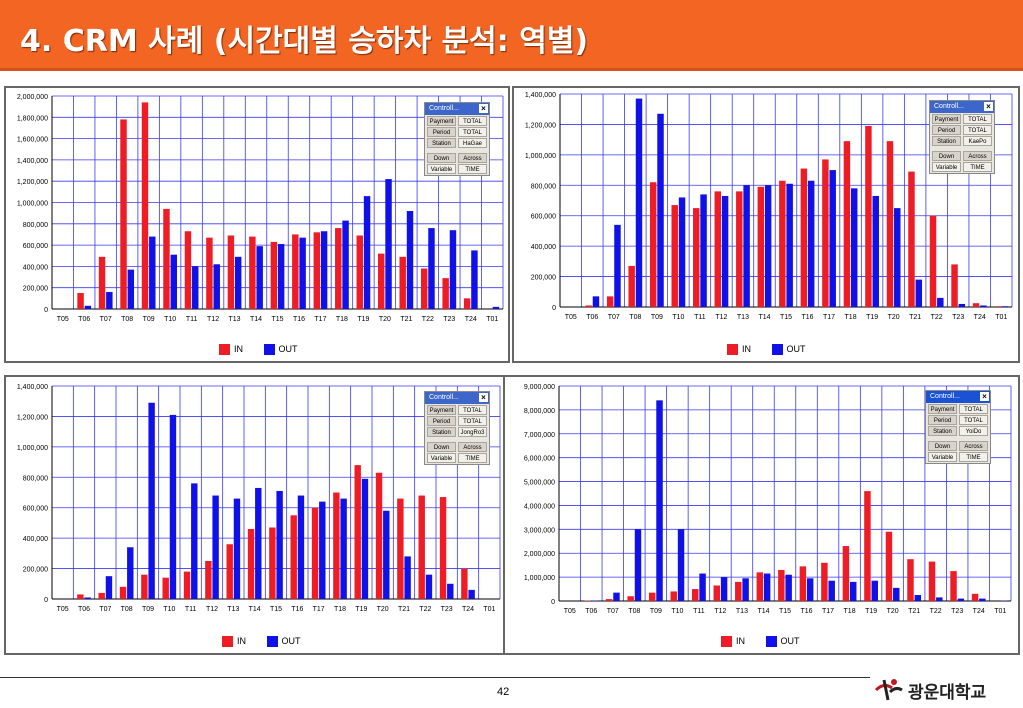 This screenshot has height=708, width=1023. Describe the element at coordinates (297, 609) in the screenshot. I see `x-tick-label: T16` at that location.